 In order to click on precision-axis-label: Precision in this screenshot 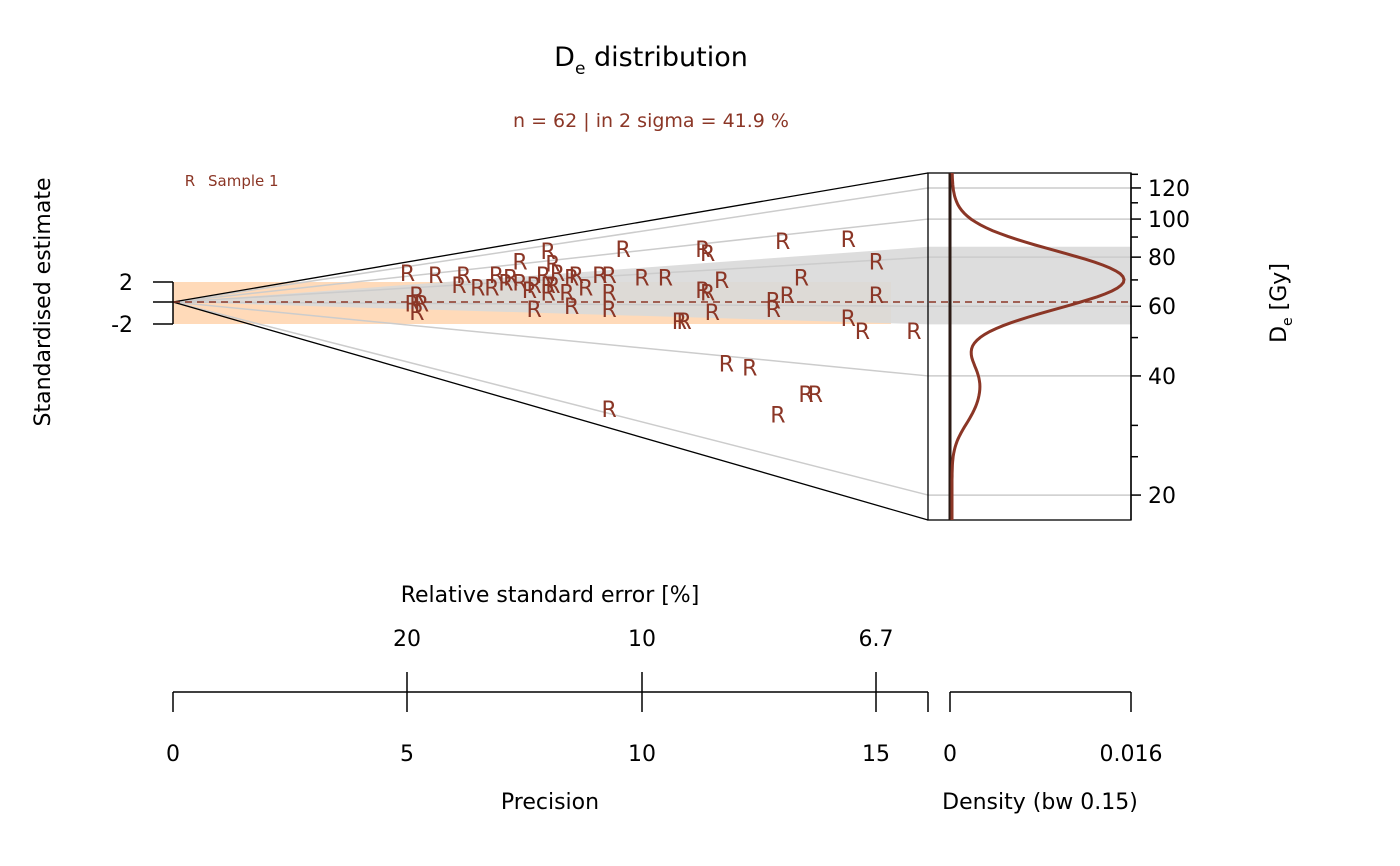, I will do `click(550, 802)`.